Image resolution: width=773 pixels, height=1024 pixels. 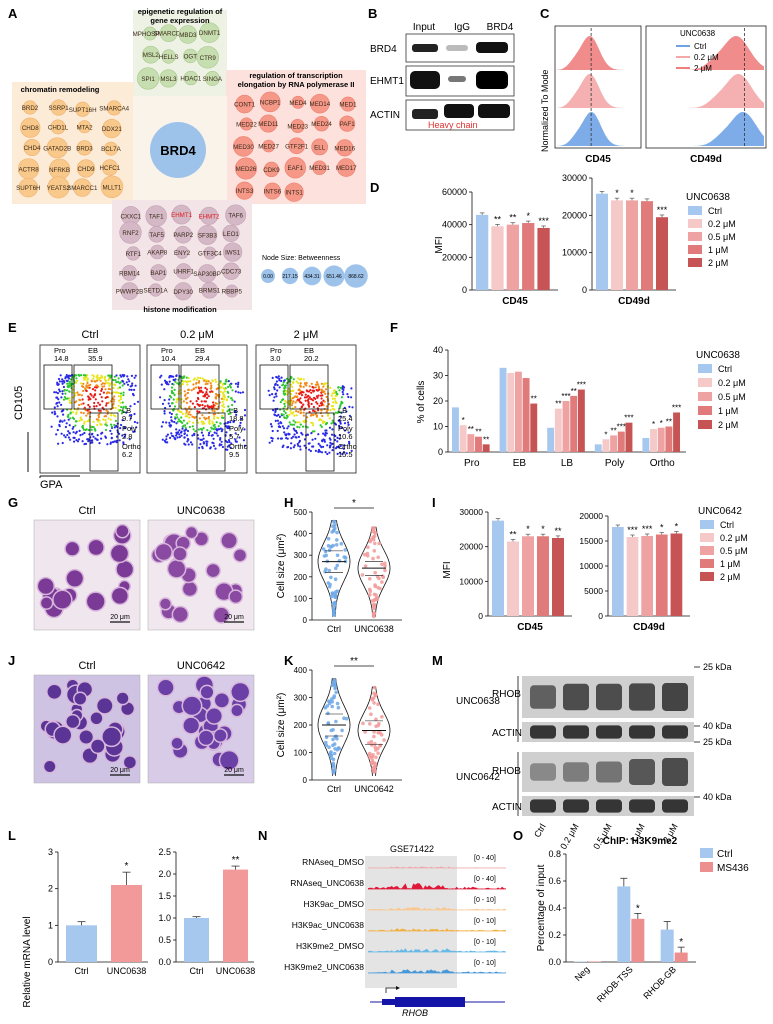 What do you see at coordinates (197, 335) in the screenshot?
I see `flow-title: 0.2 μM` at bounding box center [197, 335].